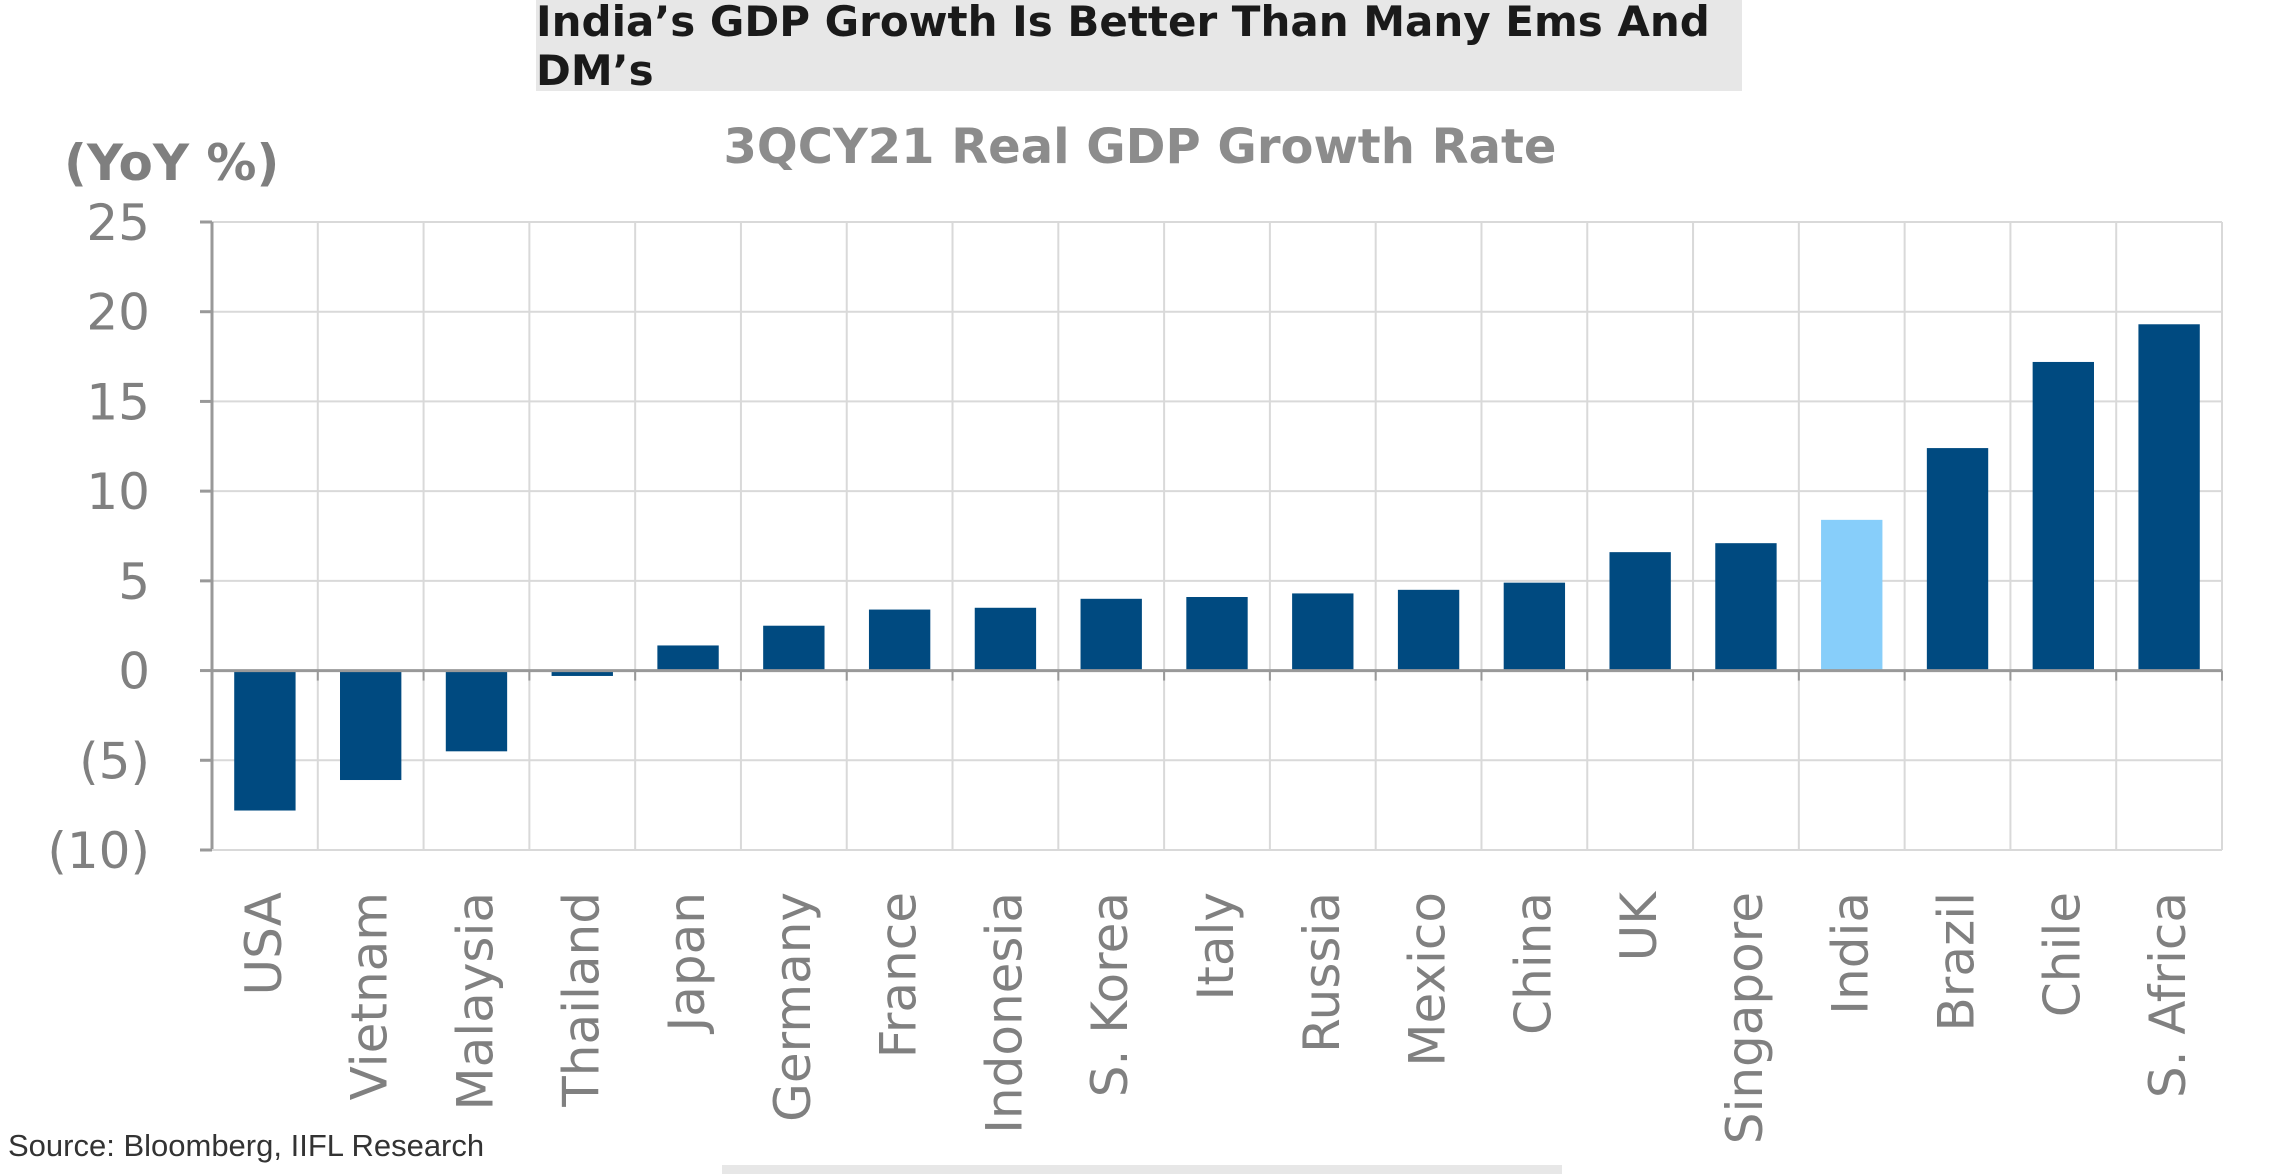  Describe the element at coordinates (899, 640) in the screenshot. I see `bar-france` at that location.